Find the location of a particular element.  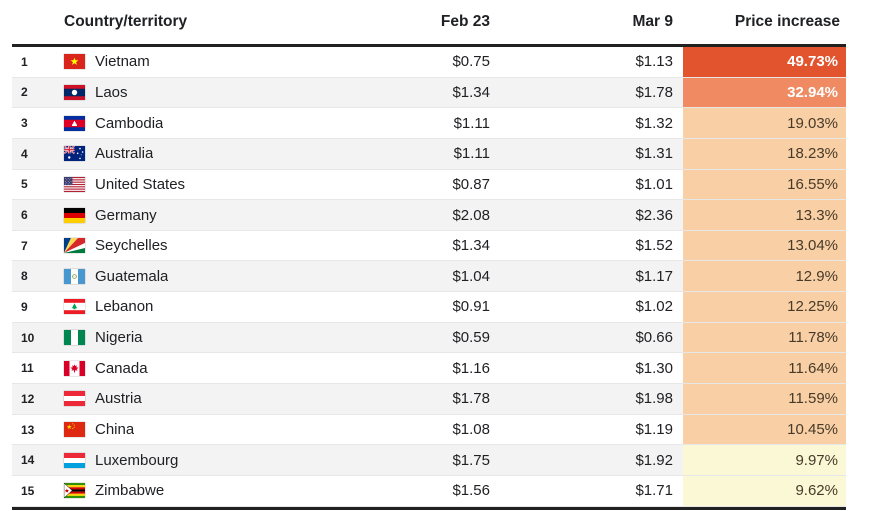

mar9-price: $1.13 is located at coordinates (654, 62).